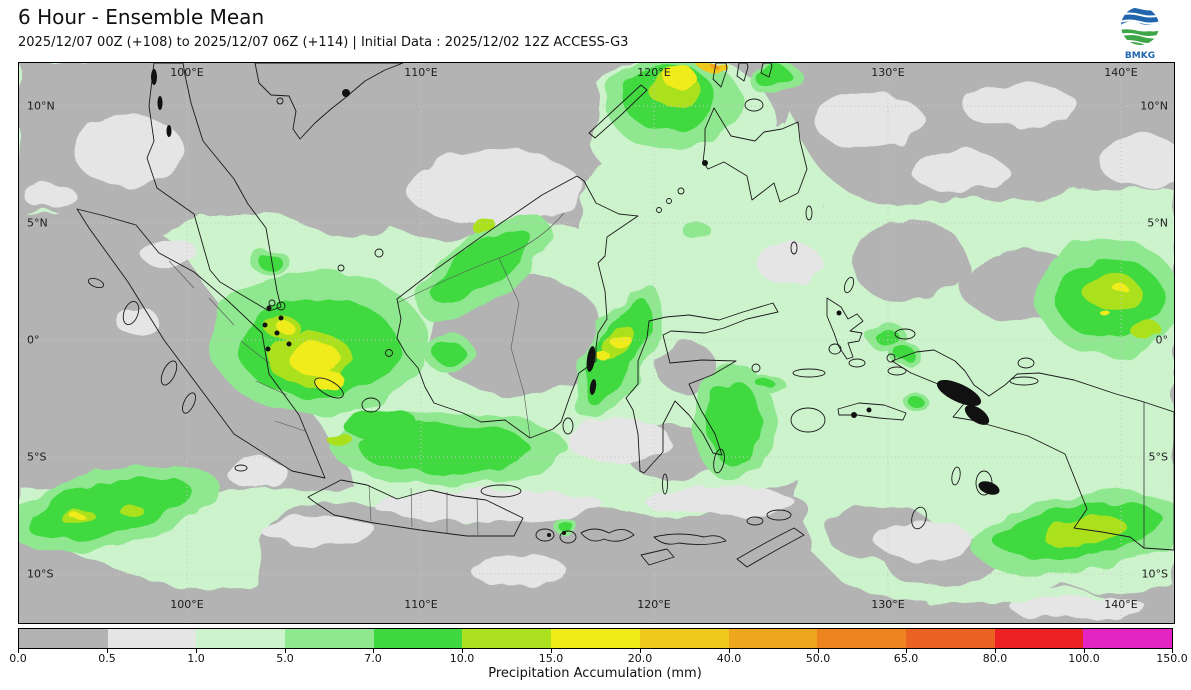  What do you see at coordinates (196, 658) in the screenshot?
I see `colorbar-tick-label: 1.0` at bounding box center [196, 658].